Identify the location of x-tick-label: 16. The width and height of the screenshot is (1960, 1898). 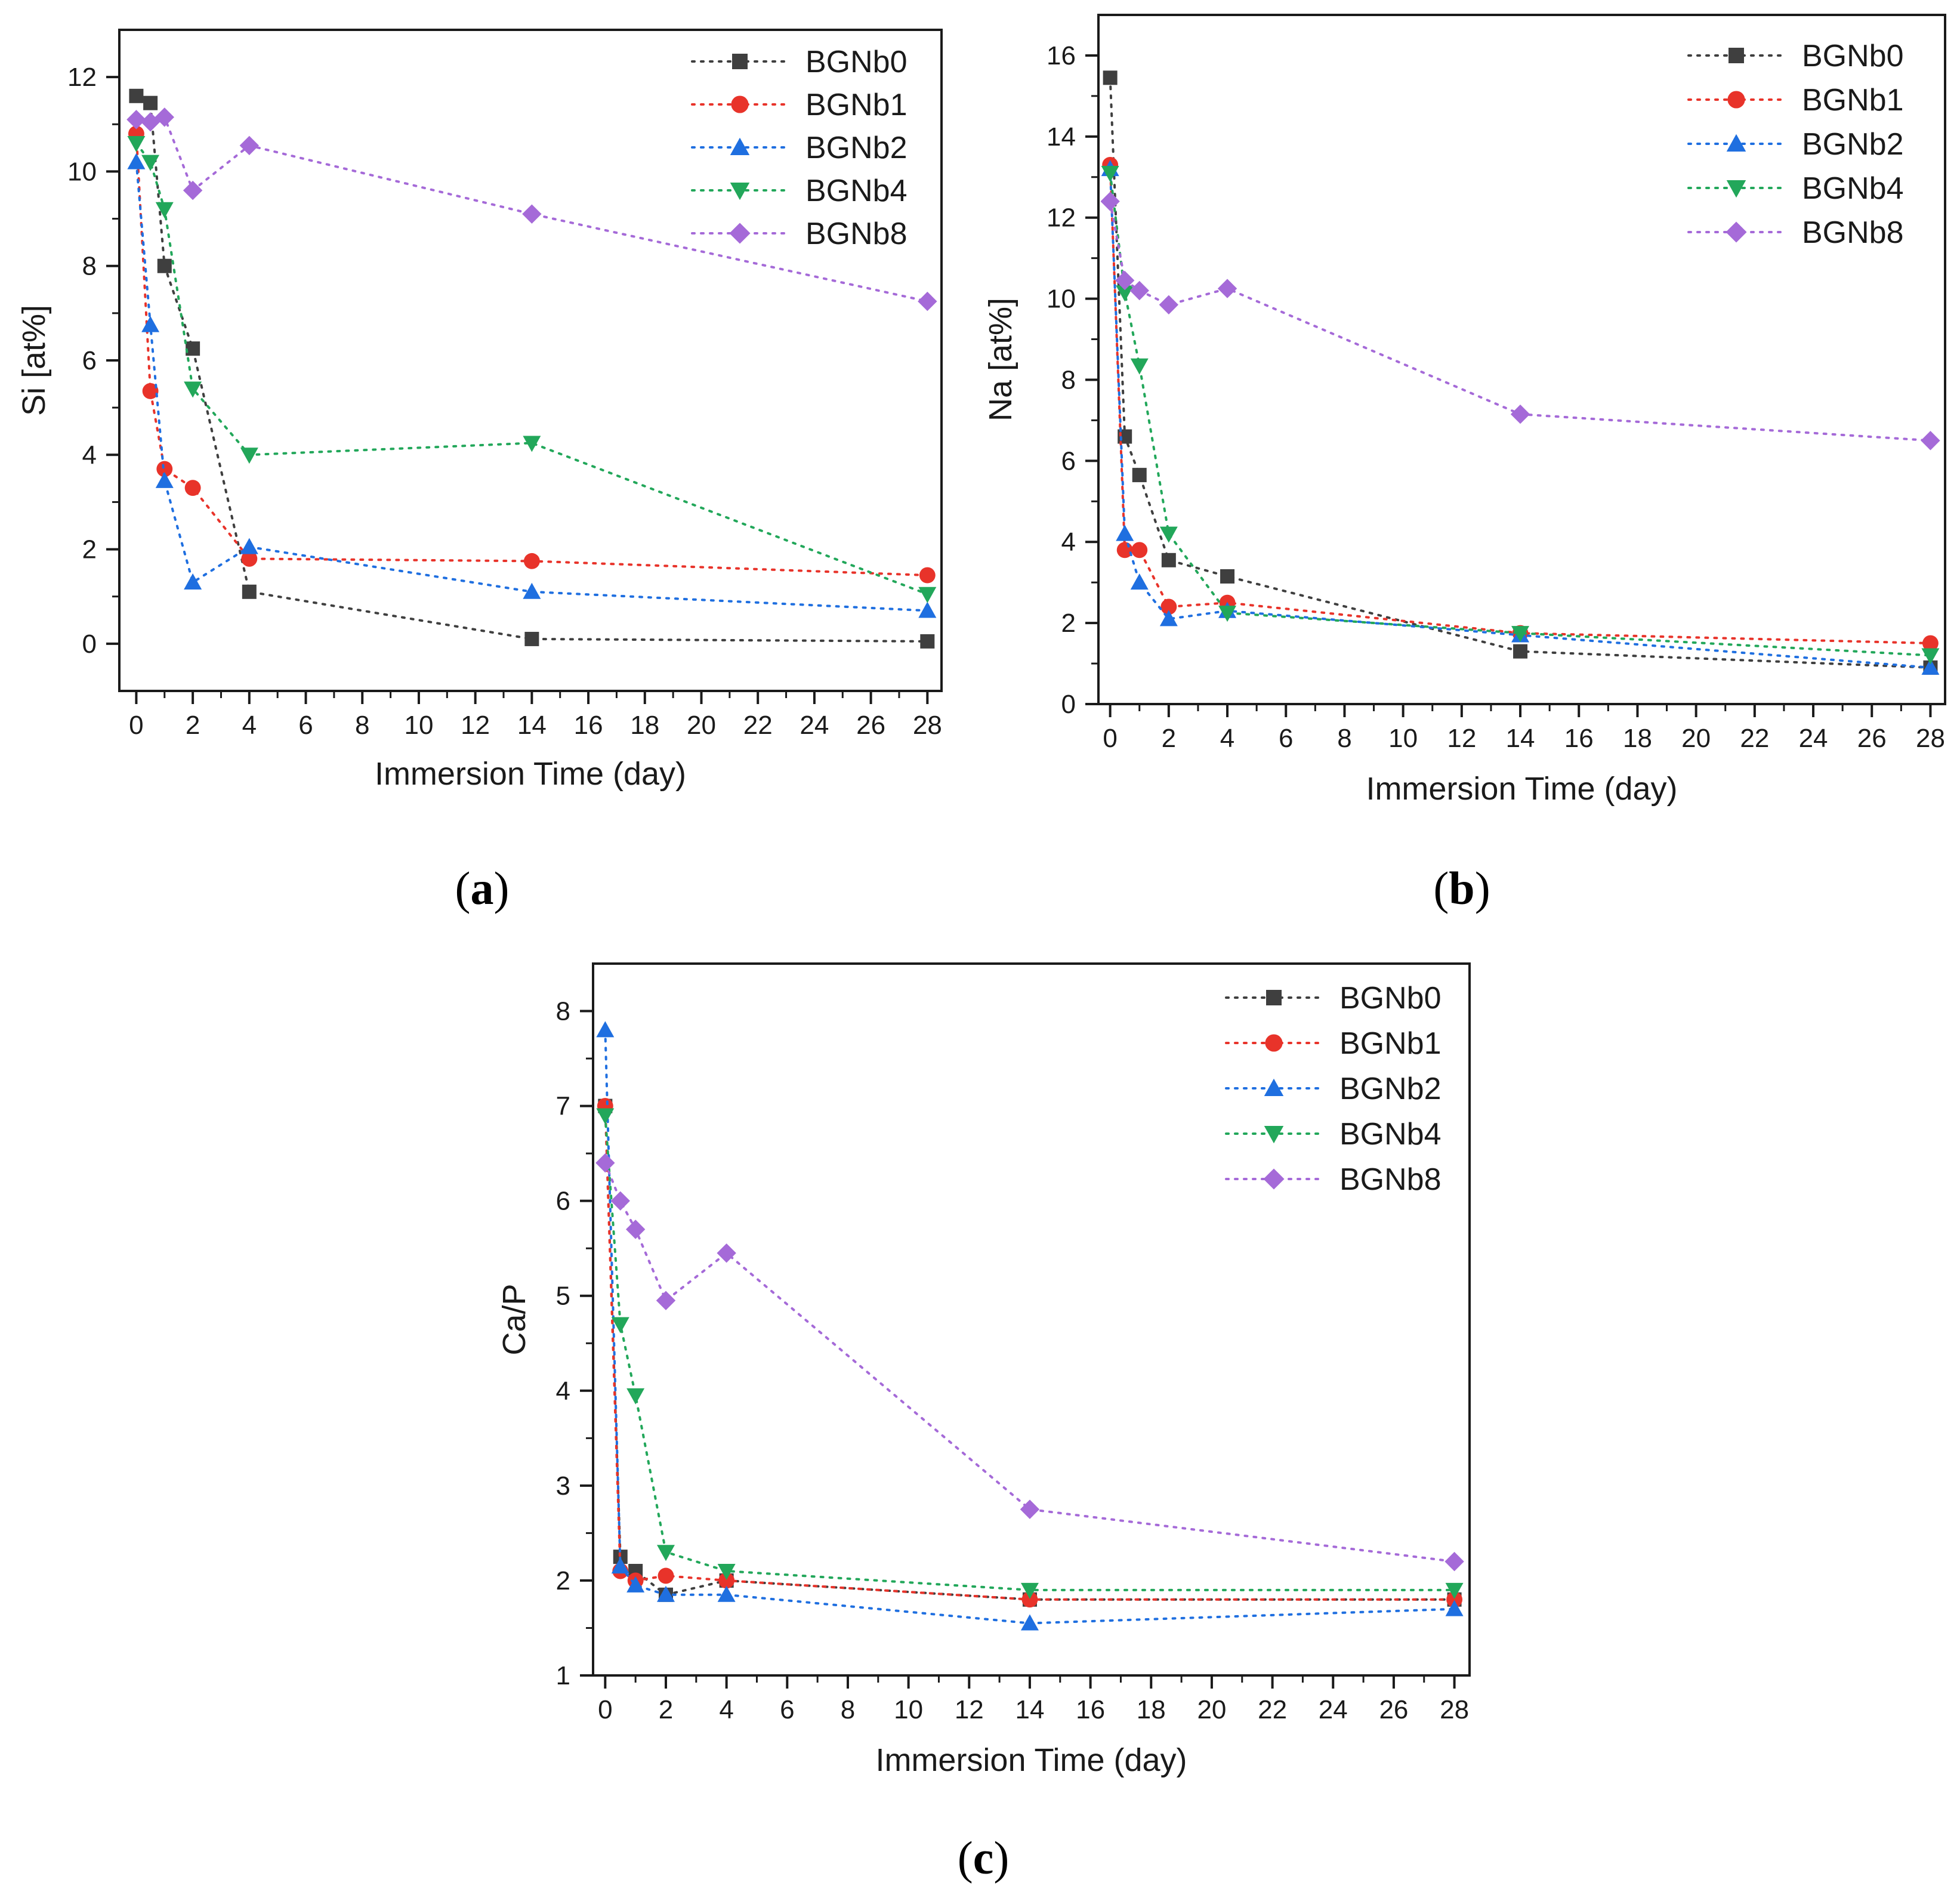
(588, 725).